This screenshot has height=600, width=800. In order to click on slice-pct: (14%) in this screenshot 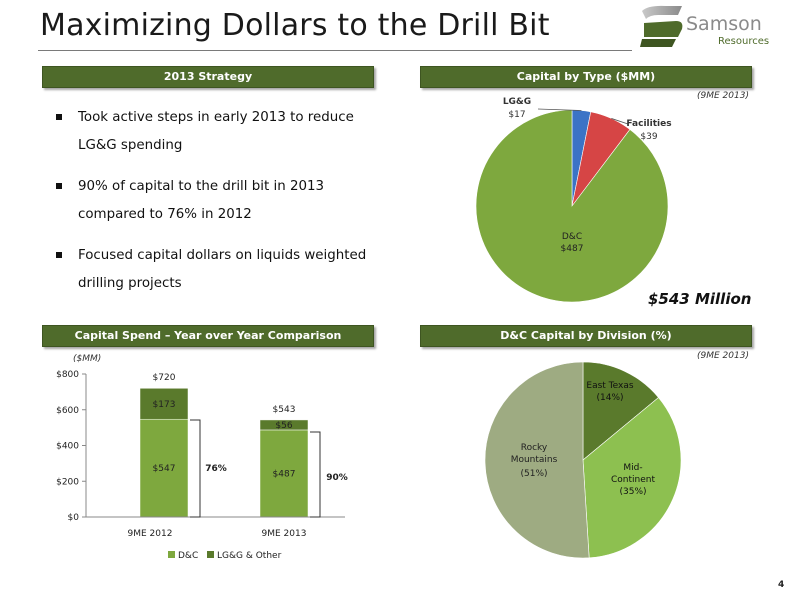, I will do `click(609, 398)`.